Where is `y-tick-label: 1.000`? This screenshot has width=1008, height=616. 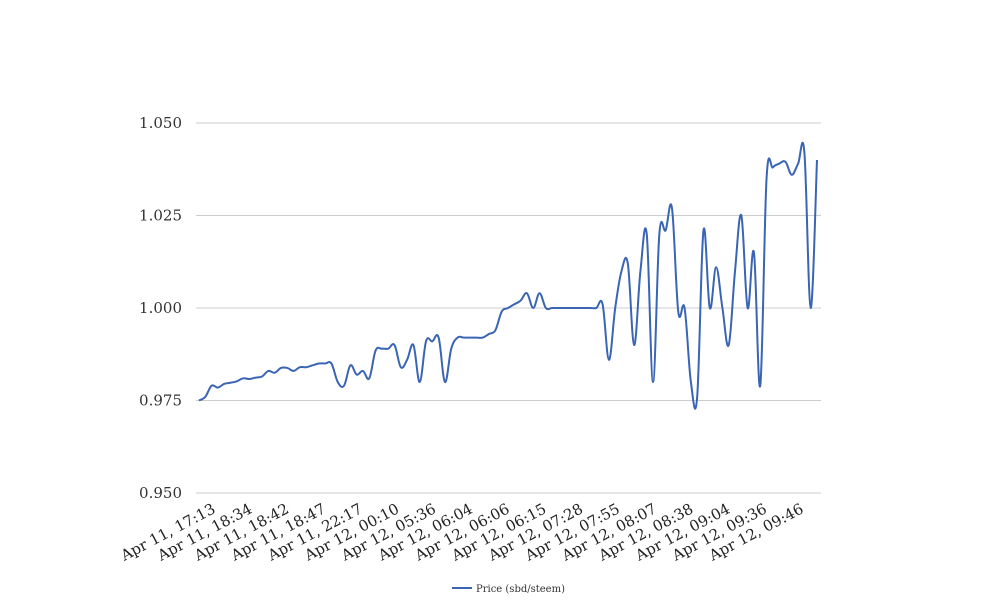 y-tick-label: 1.000 is located at coordinates (160, 308).